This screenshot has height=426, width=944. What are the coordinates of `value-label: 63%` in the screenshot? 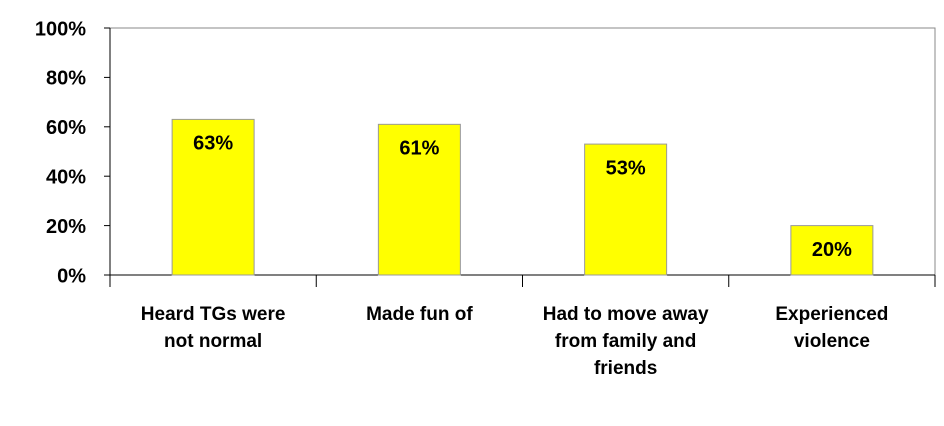 It's located at (213, 144).